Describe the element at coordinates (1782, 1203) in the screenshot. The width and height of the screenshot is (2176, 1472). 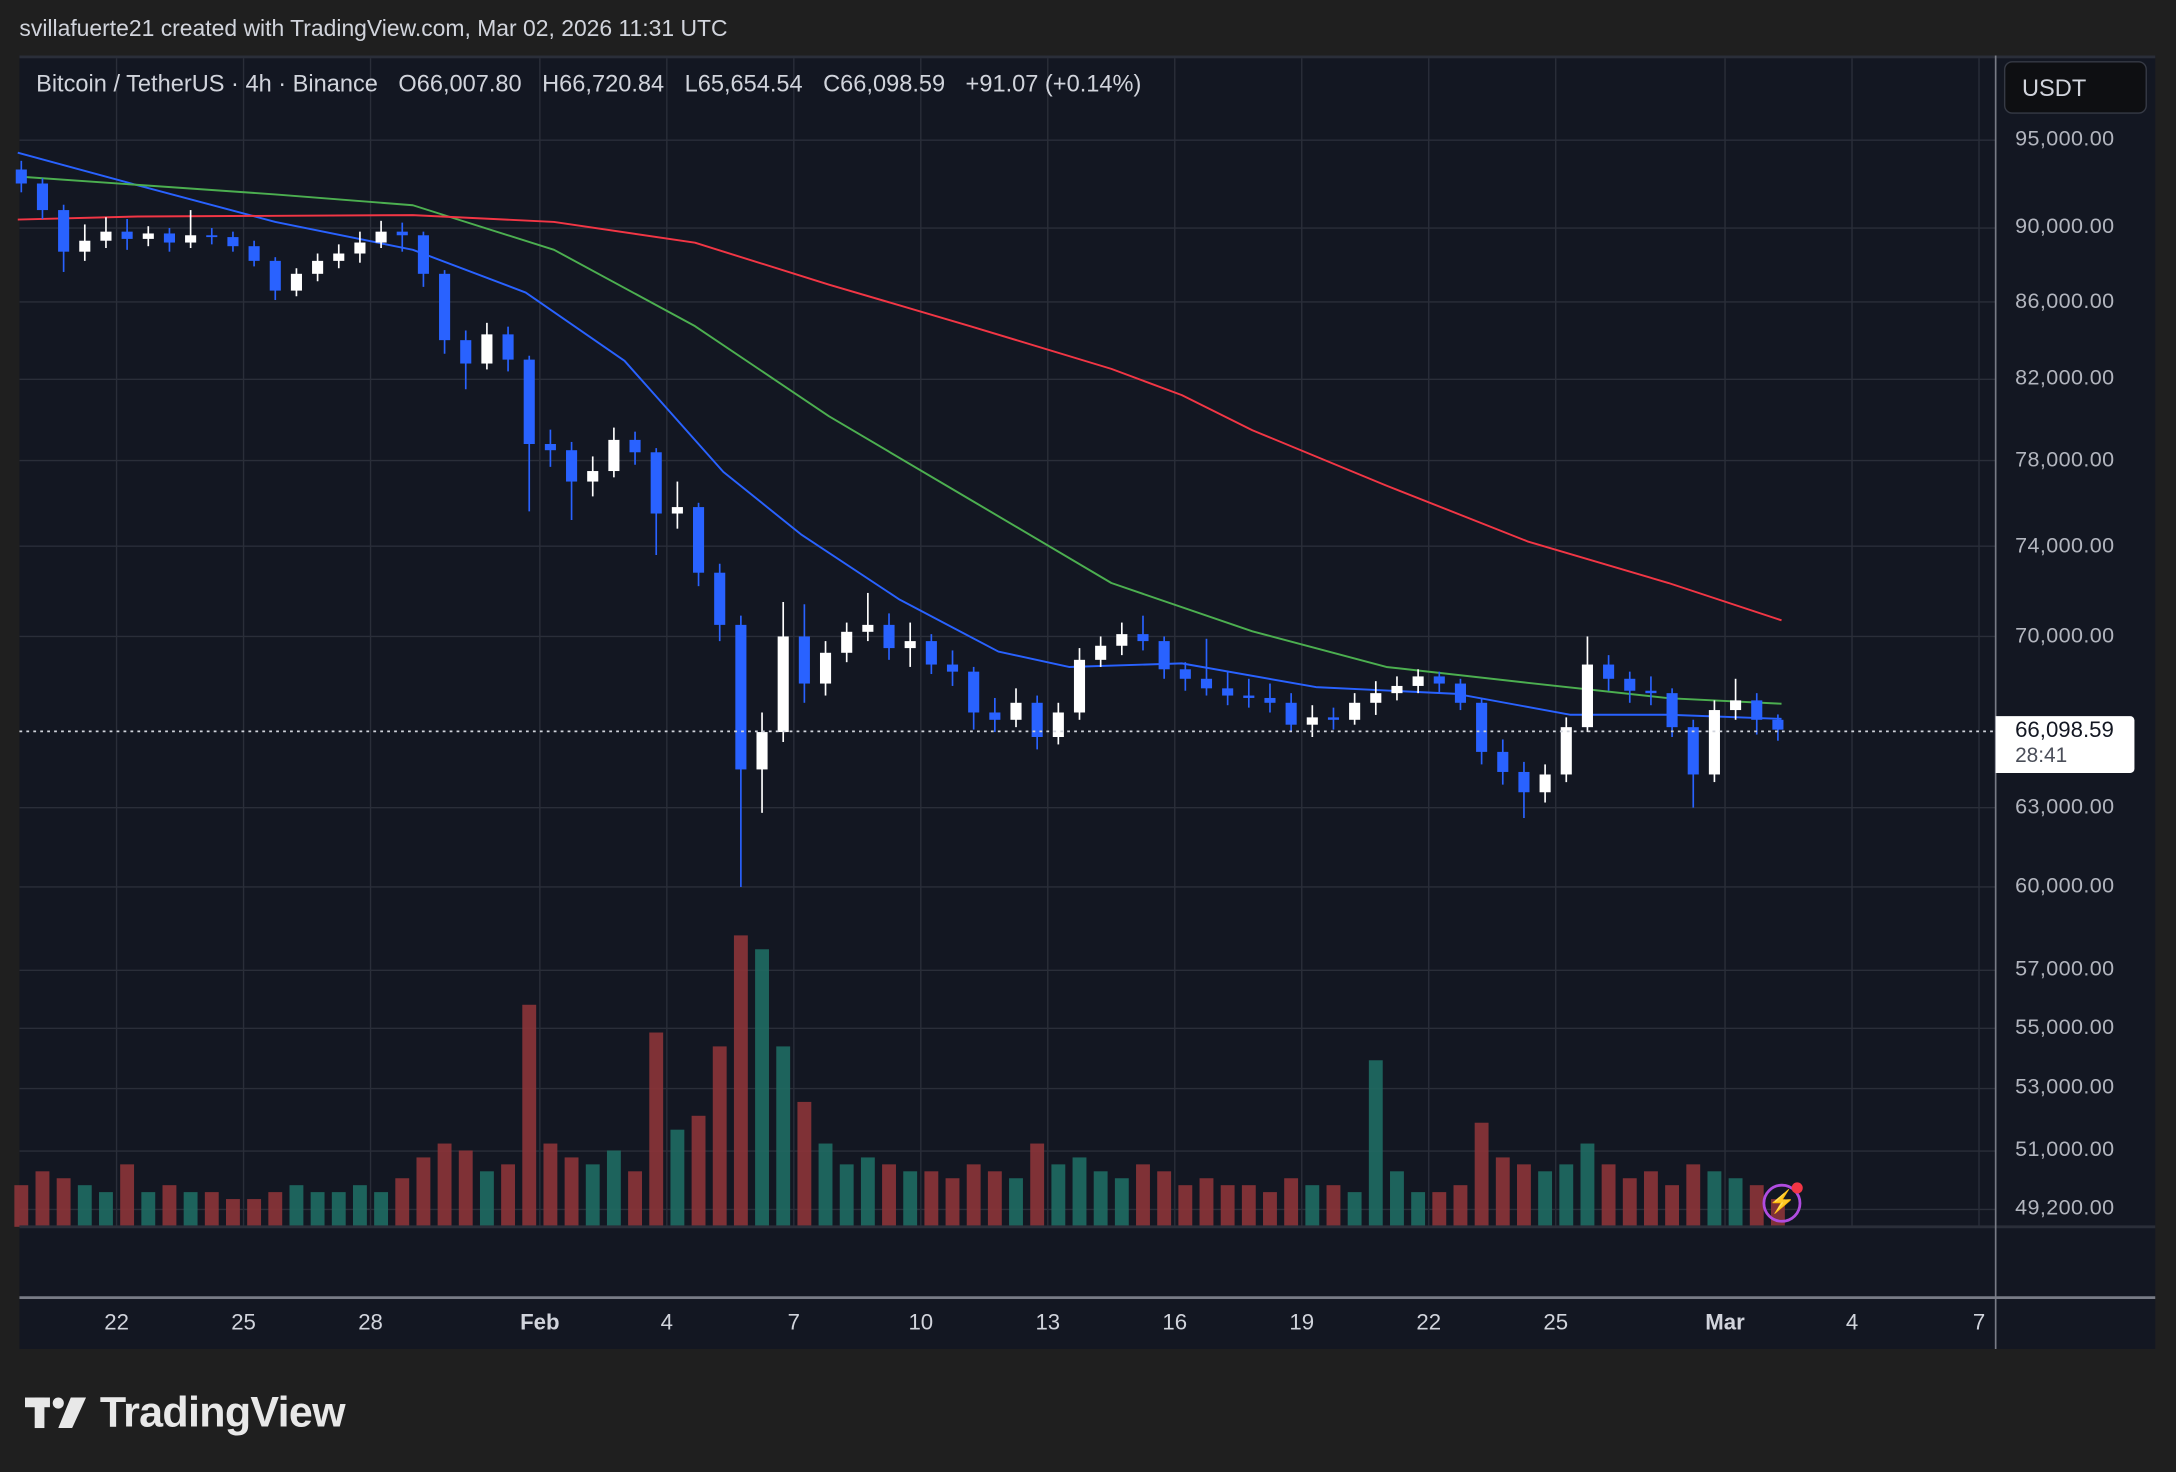
I see `lightning-alert-icon: ⚡` at that location.